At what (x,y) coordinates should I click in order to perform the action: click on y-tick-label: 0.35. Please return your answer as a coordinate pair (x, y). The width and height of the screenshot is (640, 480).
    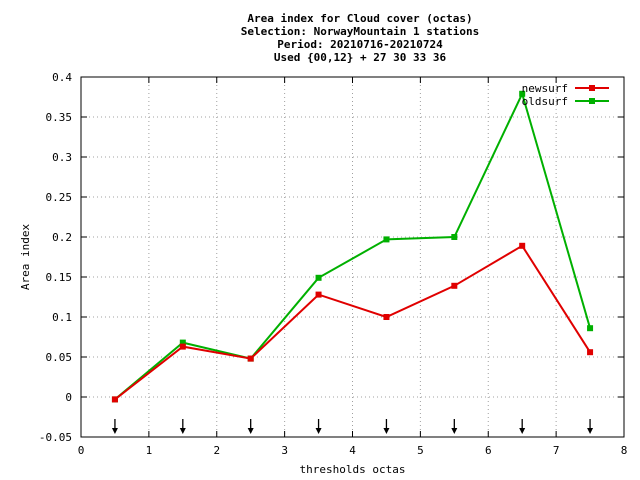
    Looking at the image, I should click on (59, 117).